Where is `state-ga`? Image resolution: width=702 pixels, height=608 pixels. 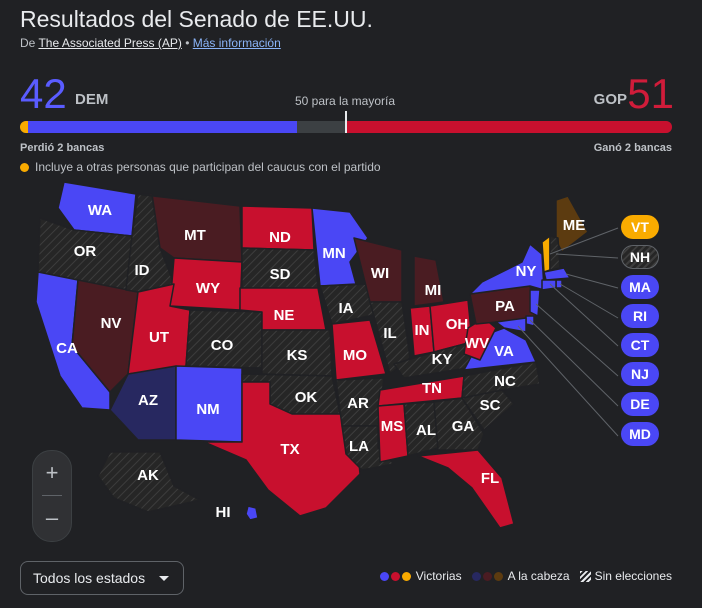
state-ga is located at coordinates (459, 424).